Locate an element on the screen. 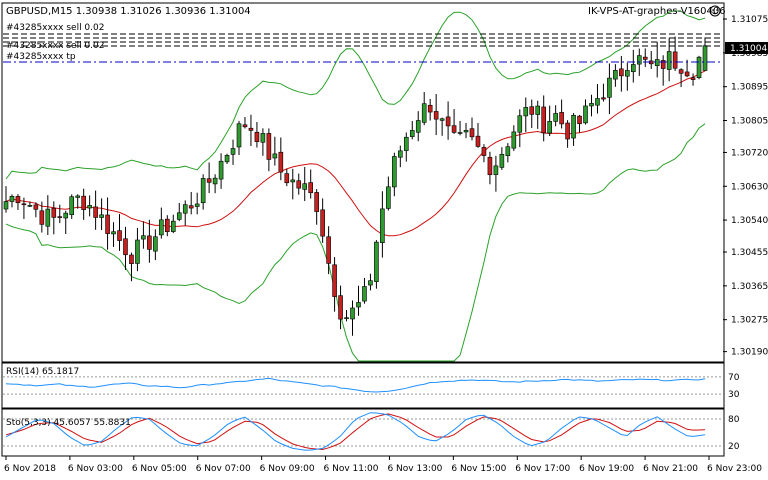 The height and width of the screenshot is (480, 768). current-price-tag is located at coordinates (746, 48).